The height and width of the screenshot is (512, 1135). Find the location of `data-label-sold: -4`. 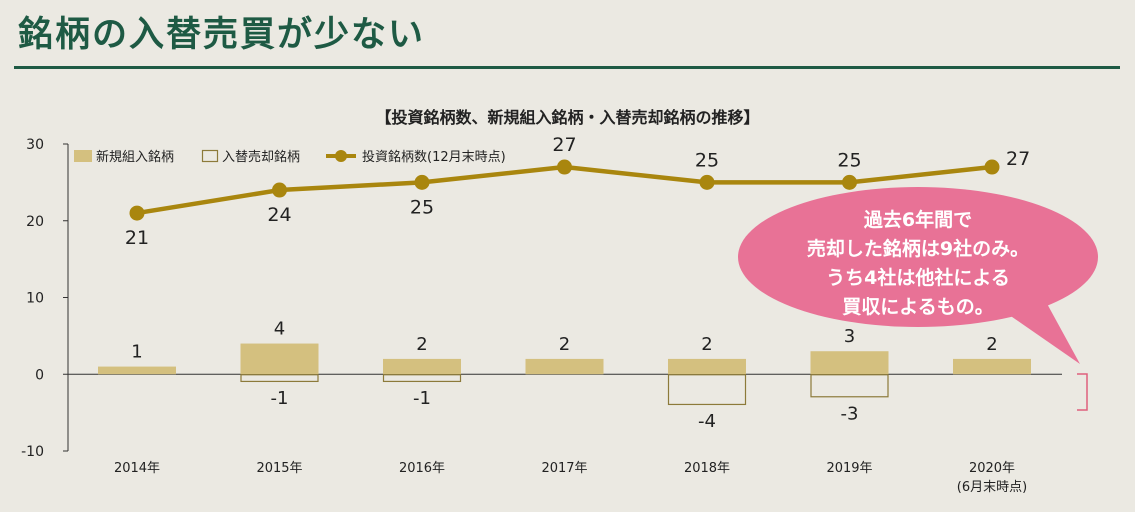

data-label-sold: -4 is located at coordinates (707, 421).